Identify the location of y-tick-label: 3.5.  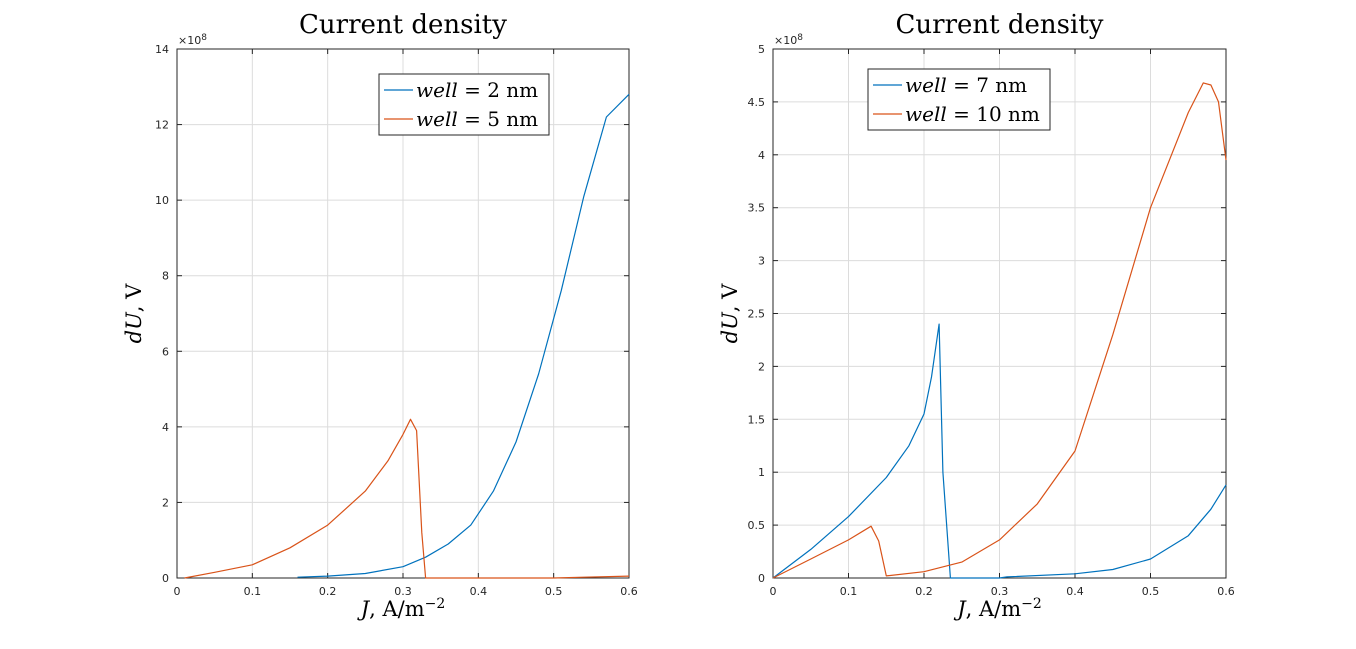
(757, 208).